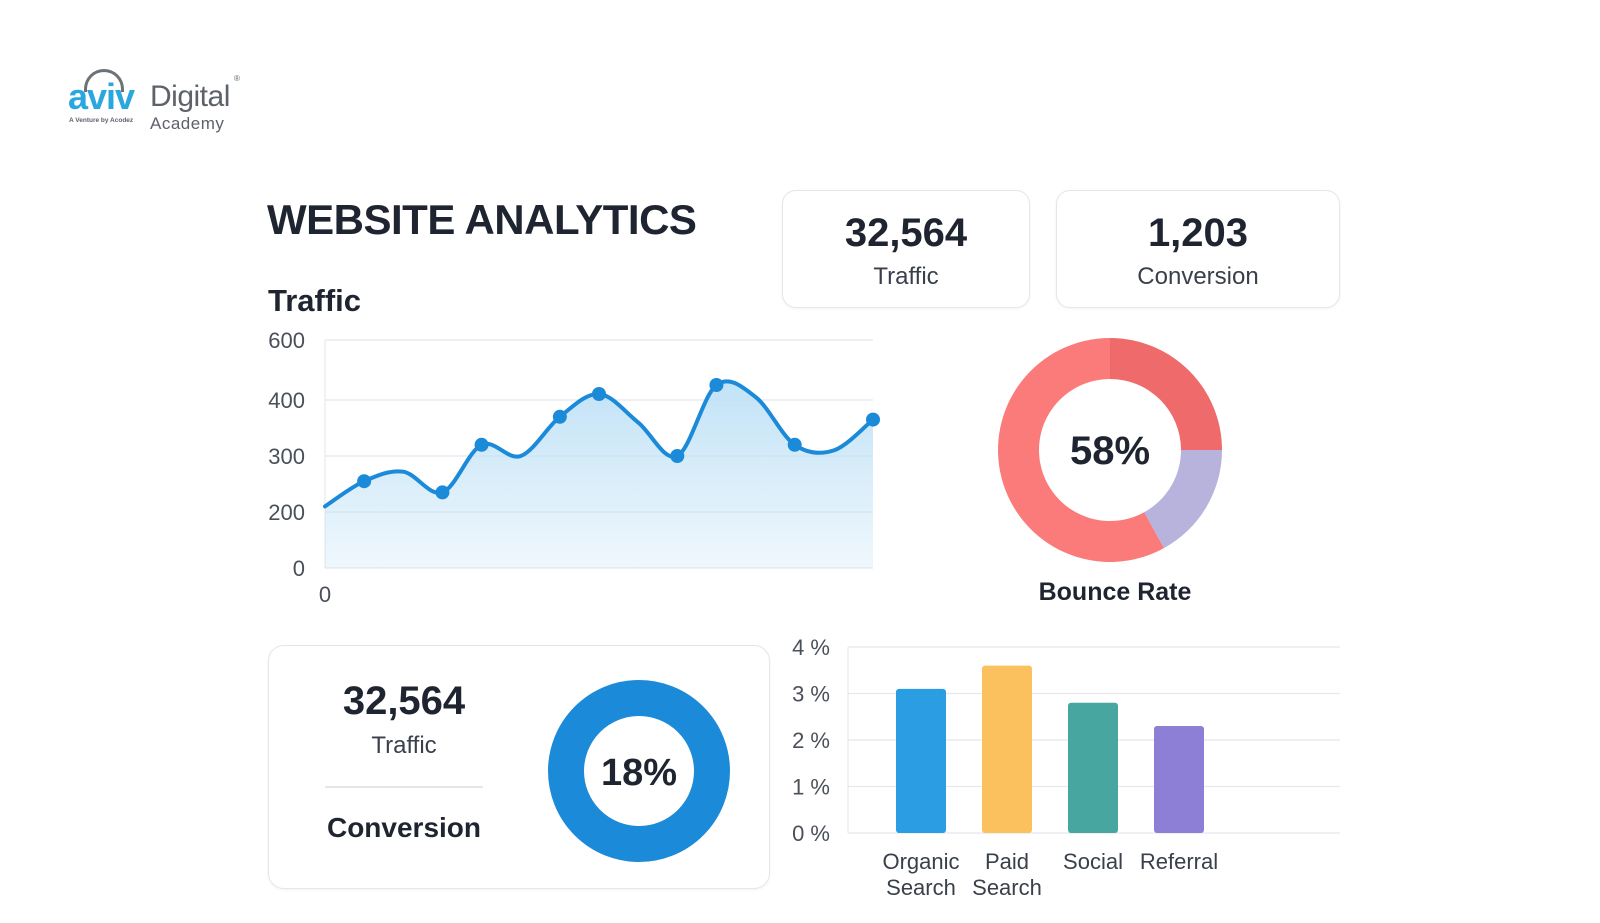 The image size is (1600, 923). What do you see at coordinates (1179, 861) in the screenshot?
I see `channel-category-label: Referral` at bounding box center [1179, 861].